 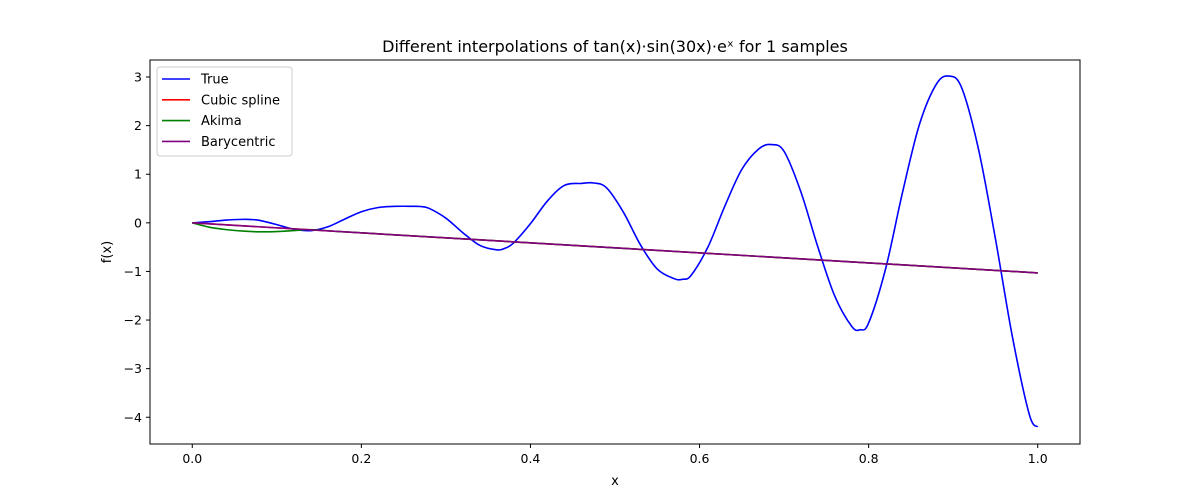 I want to click on legend-label-akima: Akima, so click(x=221, y=121).